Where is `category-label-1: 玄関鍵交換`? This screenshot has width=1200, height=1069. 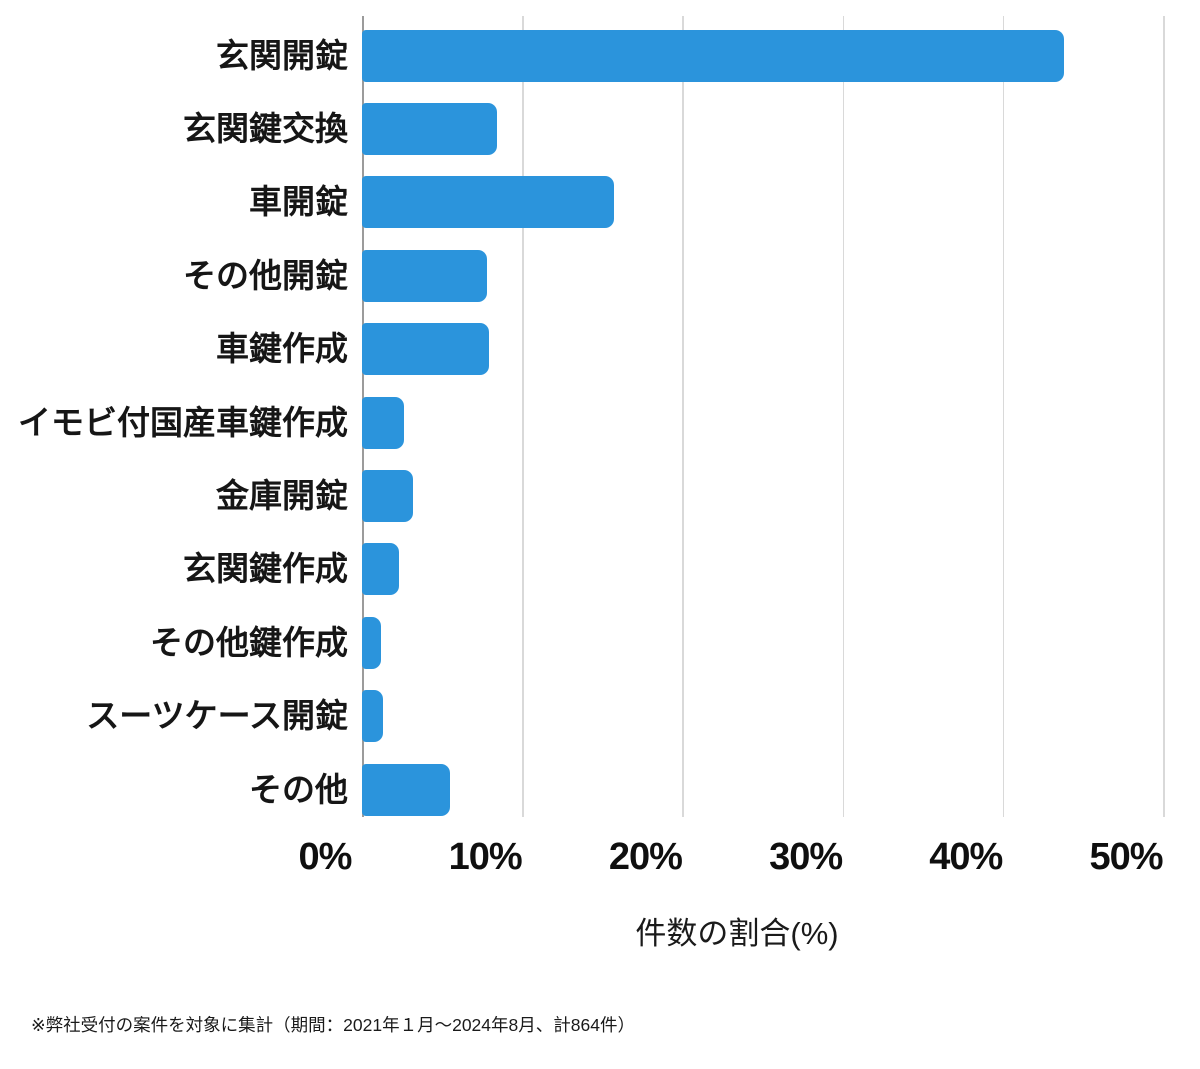 category-label-1: 玄関鍵交換 is located at coordinates (265, 128).